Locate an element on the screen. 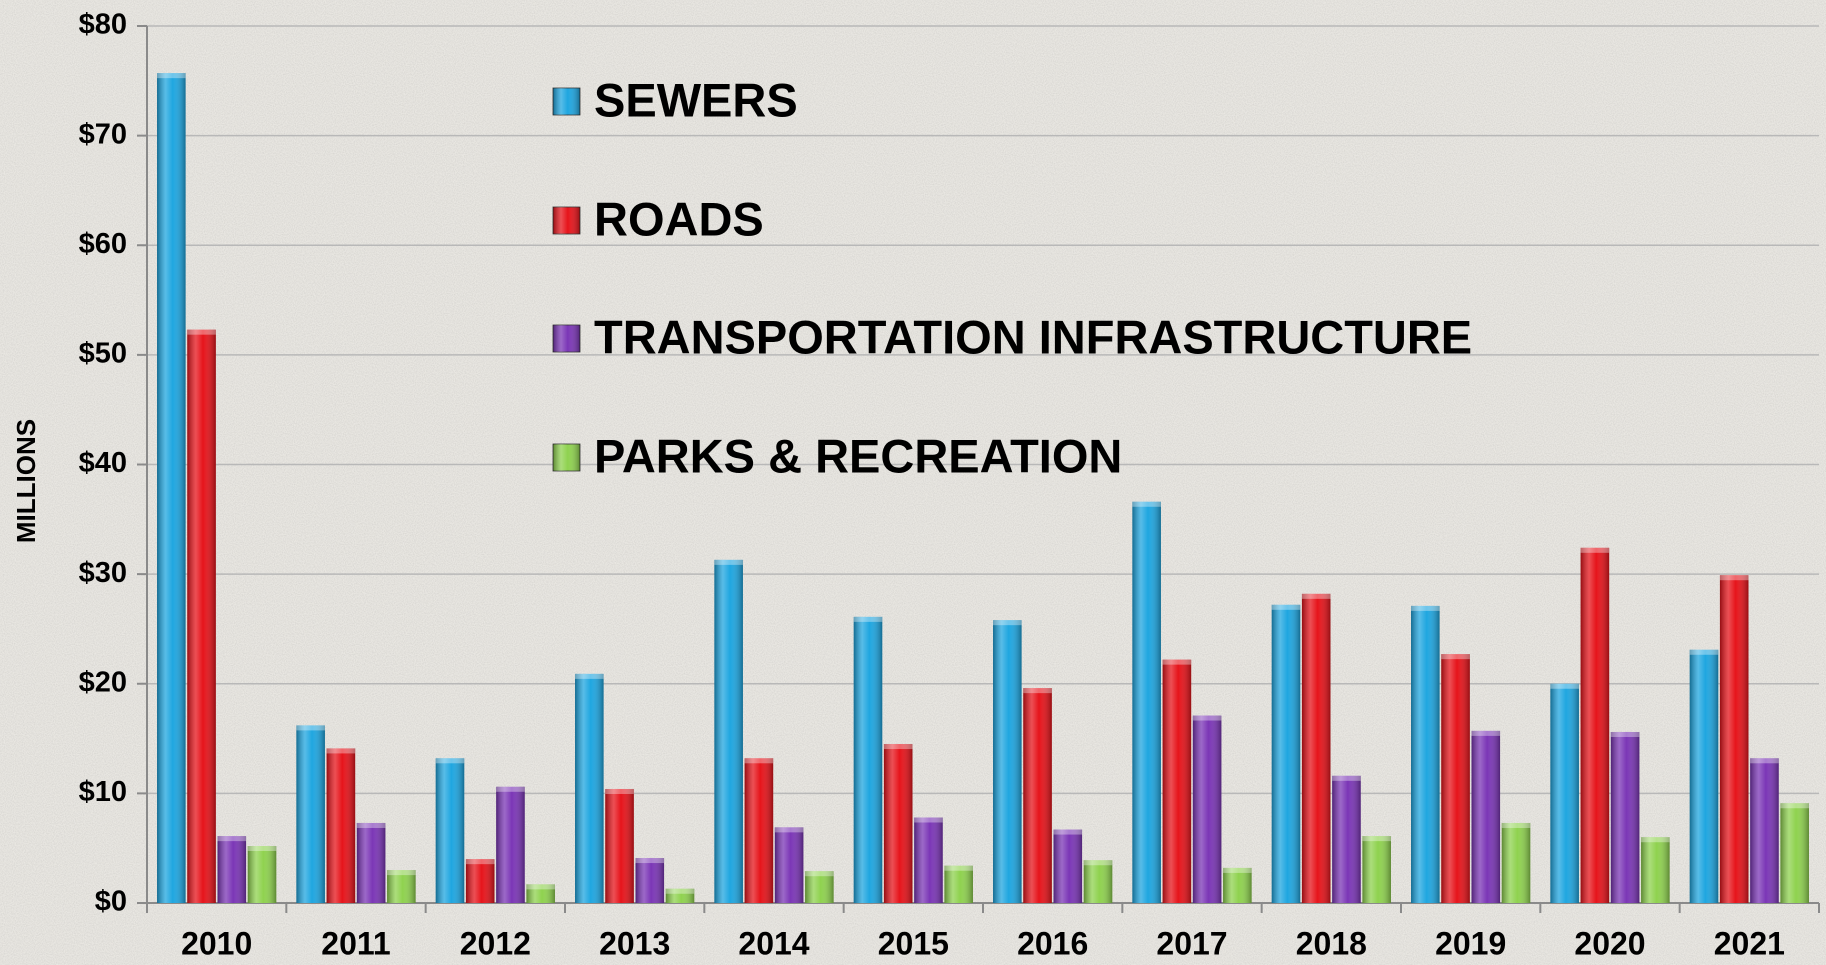  y-tick-label: $20 is located at coordinates (103, 682).